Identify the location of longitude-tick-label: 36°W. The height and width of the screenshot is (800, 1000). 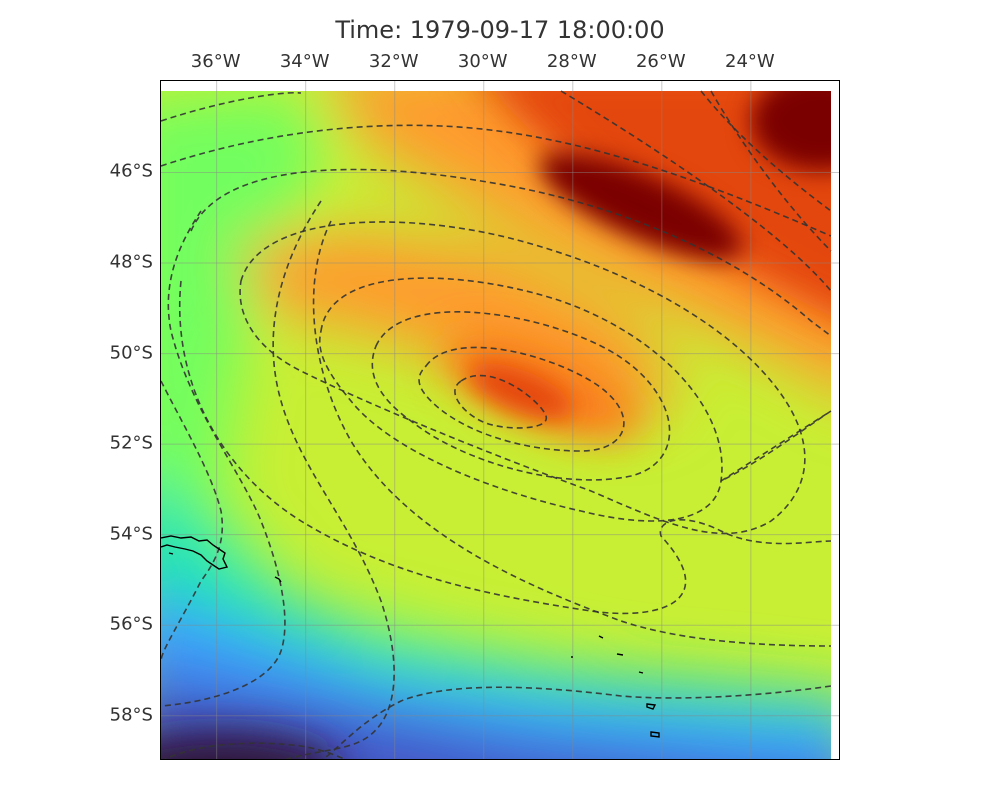
(215, 61).